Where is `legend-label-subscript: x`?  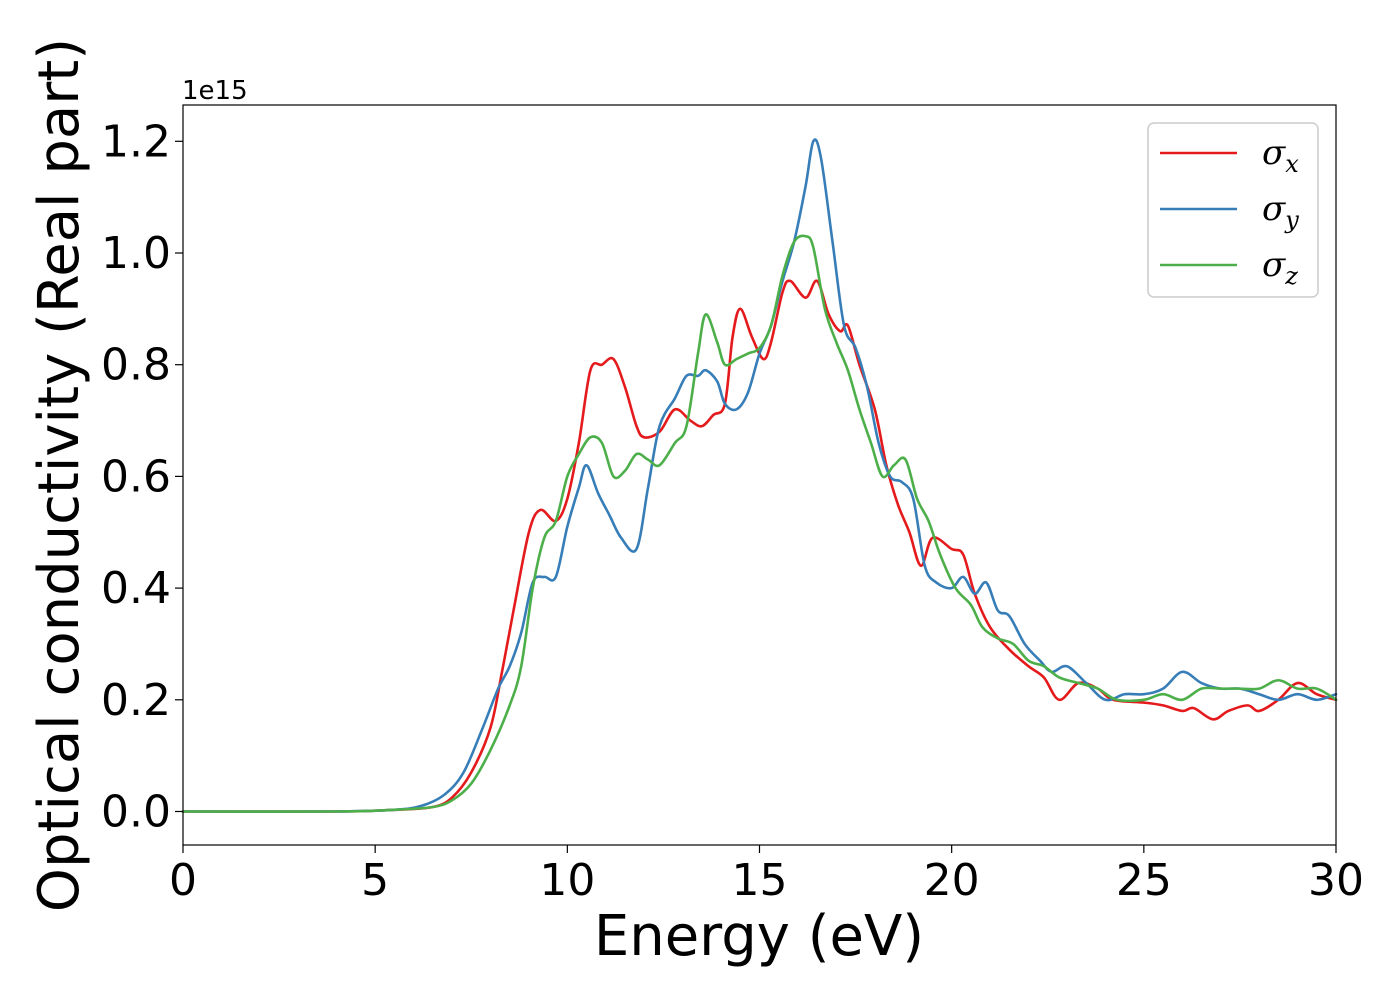
legend-label-subscript: x is located at coordinates (1292, 164).